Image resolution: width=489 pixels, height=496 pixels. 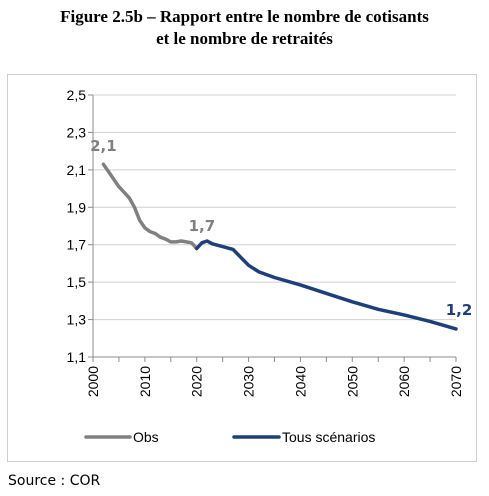 I want to click on y-tick-label: 2,1, so click(x=77, y=170).